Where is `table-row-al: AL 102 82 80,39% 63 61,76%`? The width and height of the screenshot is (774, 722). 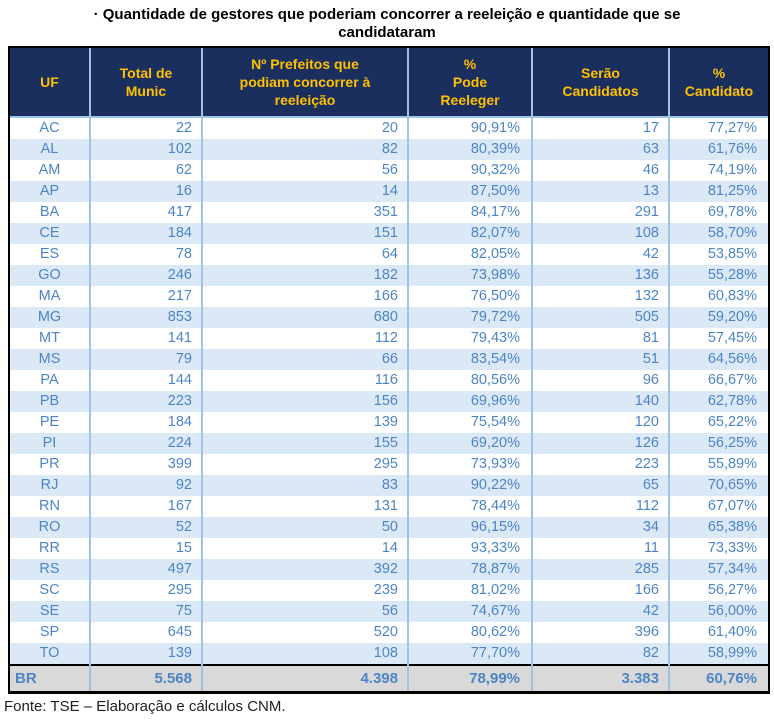 table-row-al: AL 102 82 80,39% 63 61,76% is located at coordinates (389, 149).